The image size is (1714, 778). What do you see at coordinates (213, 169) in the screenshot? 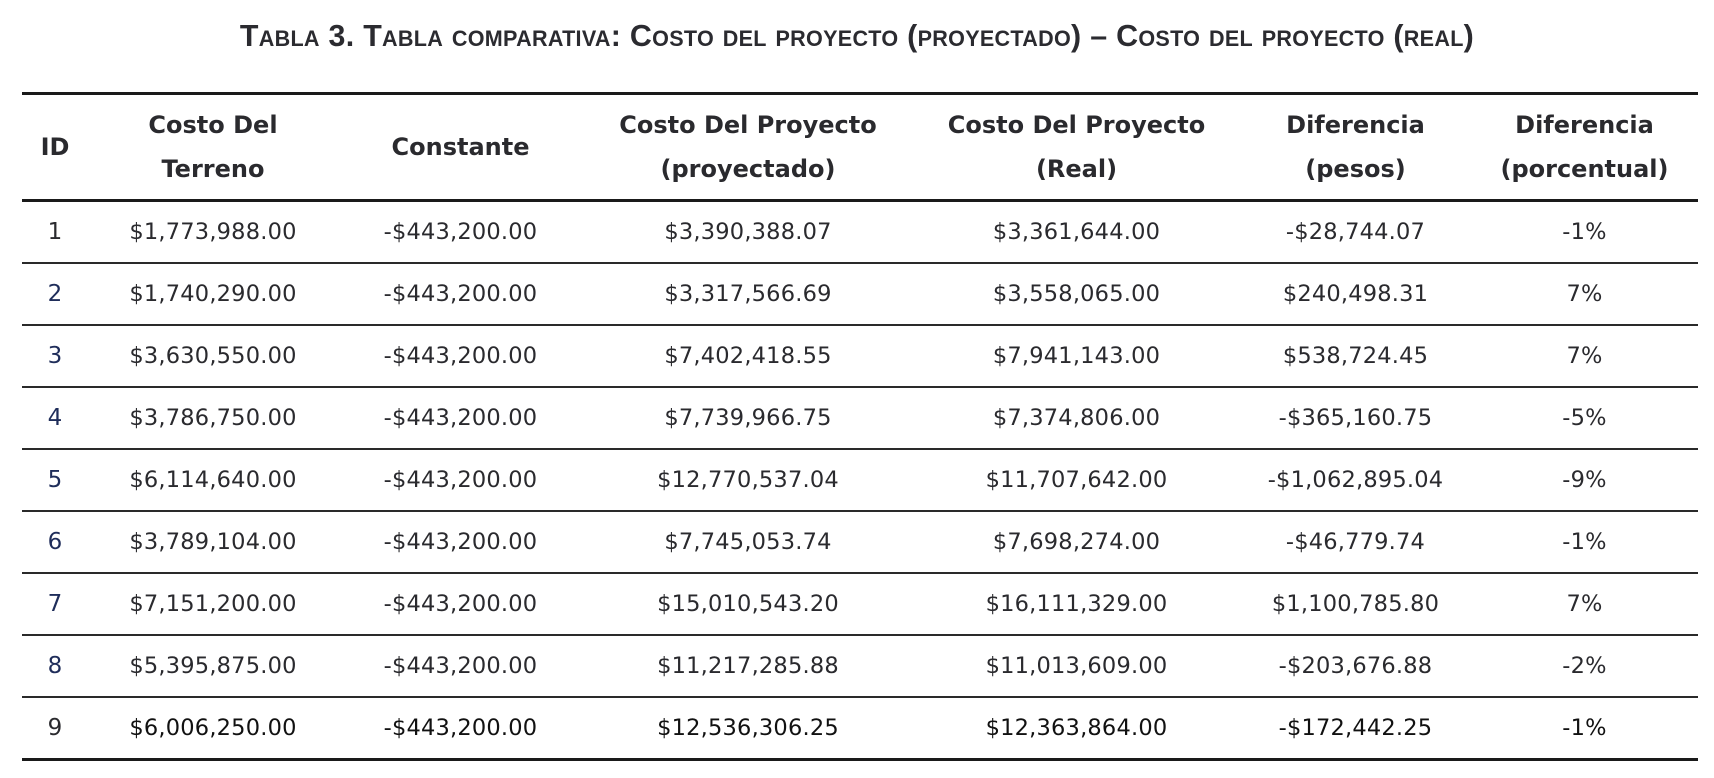
I see `header-line: Terreno` at bounding box center [213, 169].